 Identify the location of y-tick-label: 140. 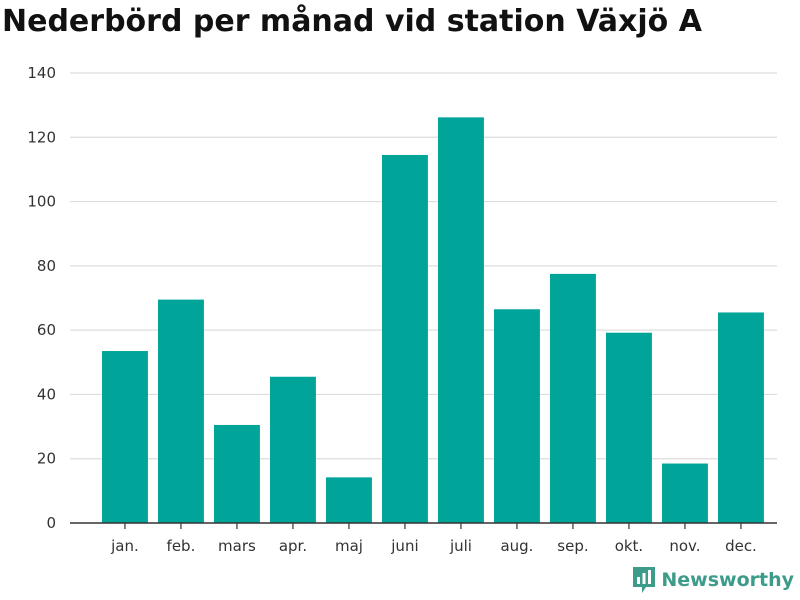
(41, 73).